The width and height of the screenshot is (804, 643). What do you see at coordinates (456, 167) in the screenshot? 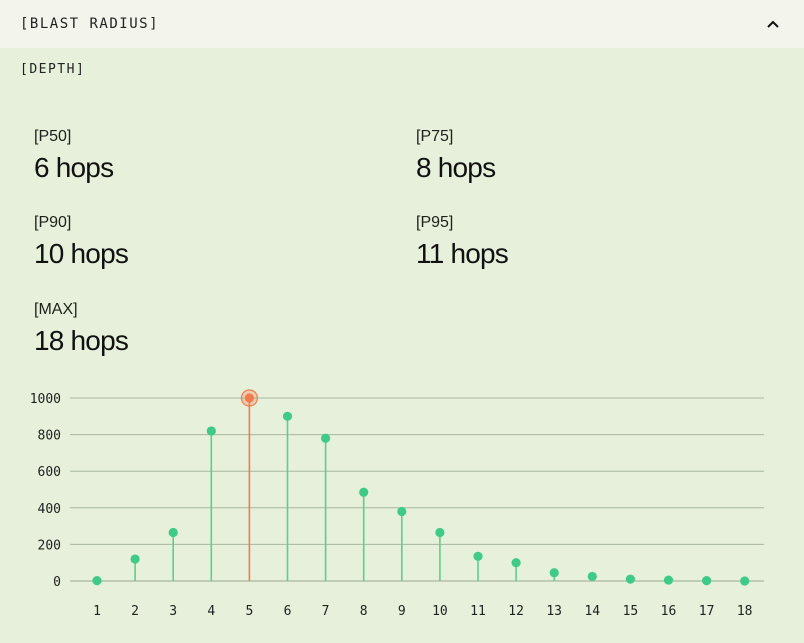
I see `stat-value: 8 hops` at bounding box center [456, 167].